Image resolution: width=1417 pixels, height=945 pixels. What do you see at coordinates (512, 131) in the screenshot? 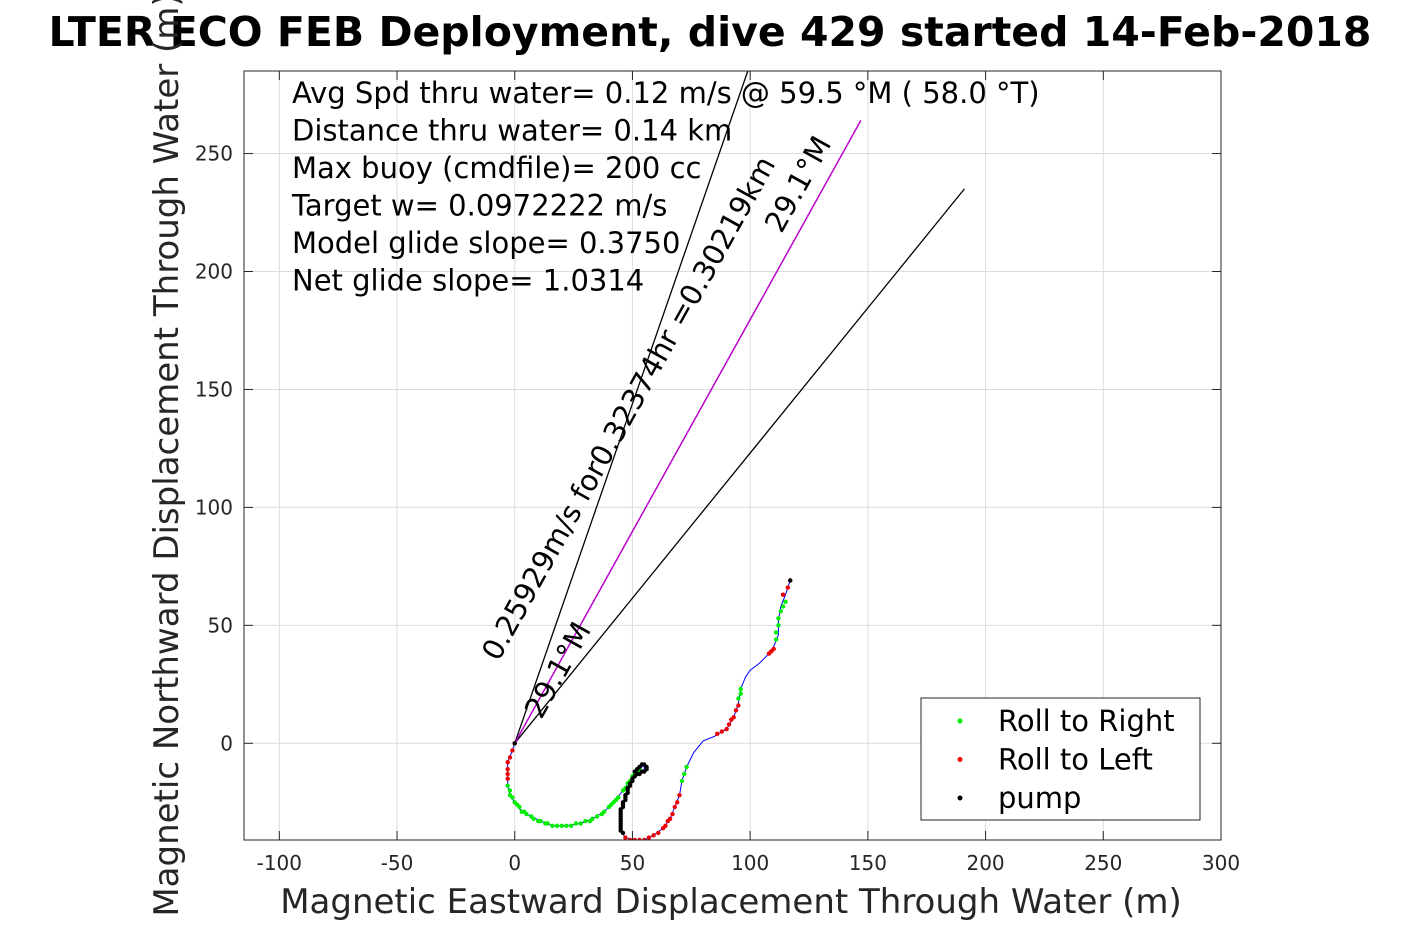
I see `annotation-line: Distance thru water= 0.14 km` at bounding box center [512, 131].